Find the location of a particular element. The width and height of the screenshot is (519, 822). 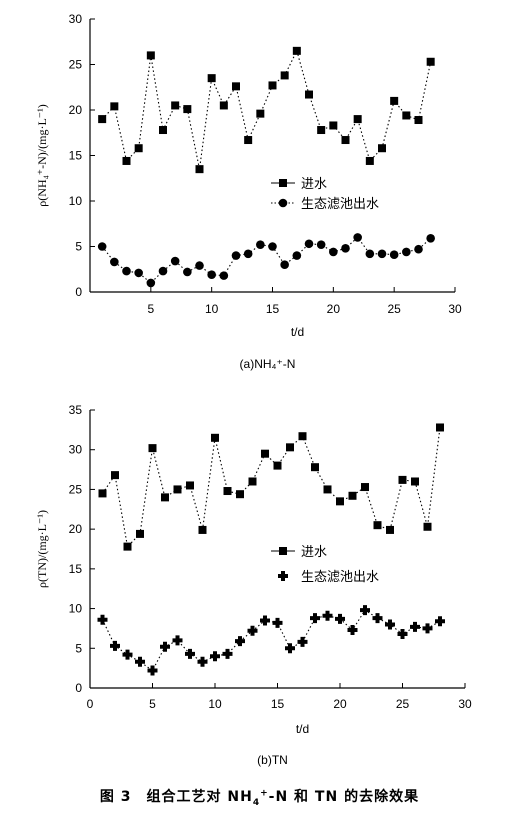

panel2-y-tick-label-30: 30 is located at coordinates (76, 450).